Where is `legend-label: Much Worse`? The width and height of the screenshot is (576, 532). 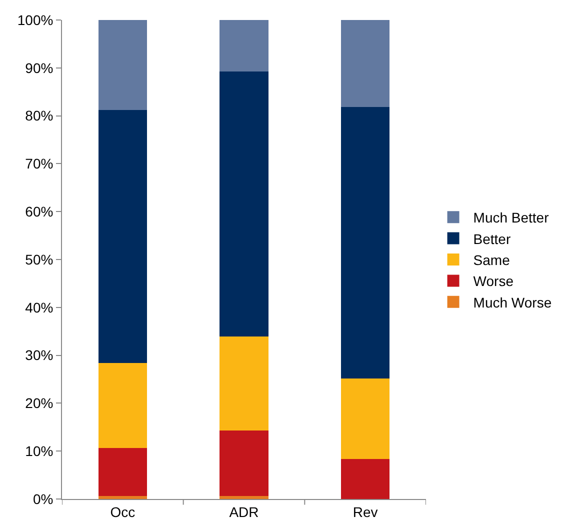
legend-label: Much Worse is located at coordinates (512, 302).